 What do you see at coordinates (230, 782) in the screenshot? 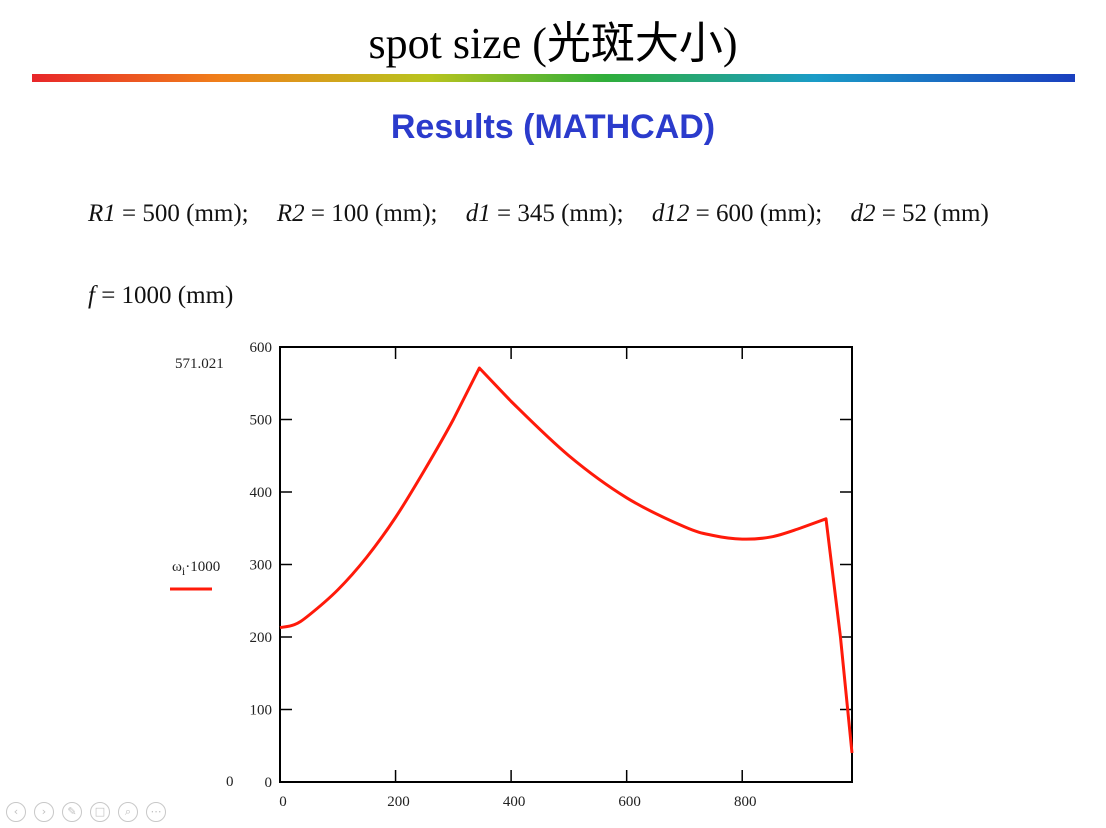
I see `ymin-label: 0` at bounding box center [230, 782].